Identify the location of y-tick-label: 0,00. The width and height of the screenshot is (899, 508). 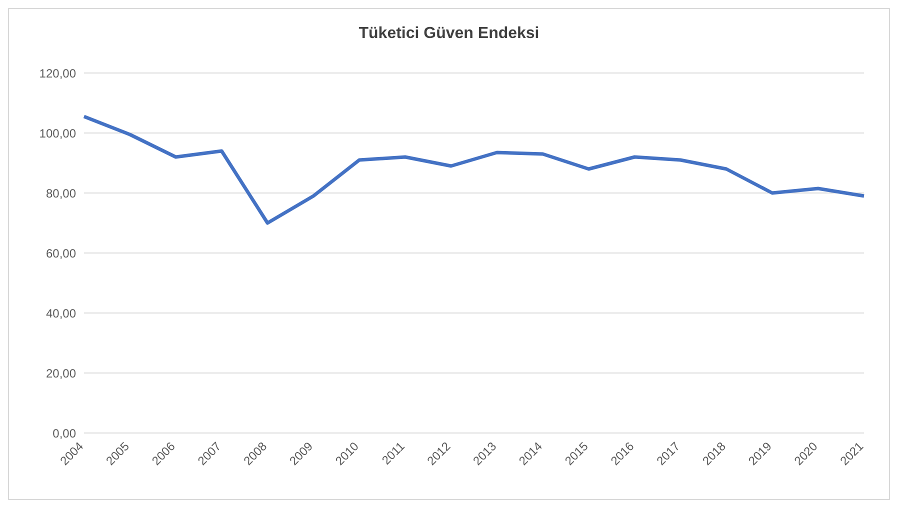
(64, 433).